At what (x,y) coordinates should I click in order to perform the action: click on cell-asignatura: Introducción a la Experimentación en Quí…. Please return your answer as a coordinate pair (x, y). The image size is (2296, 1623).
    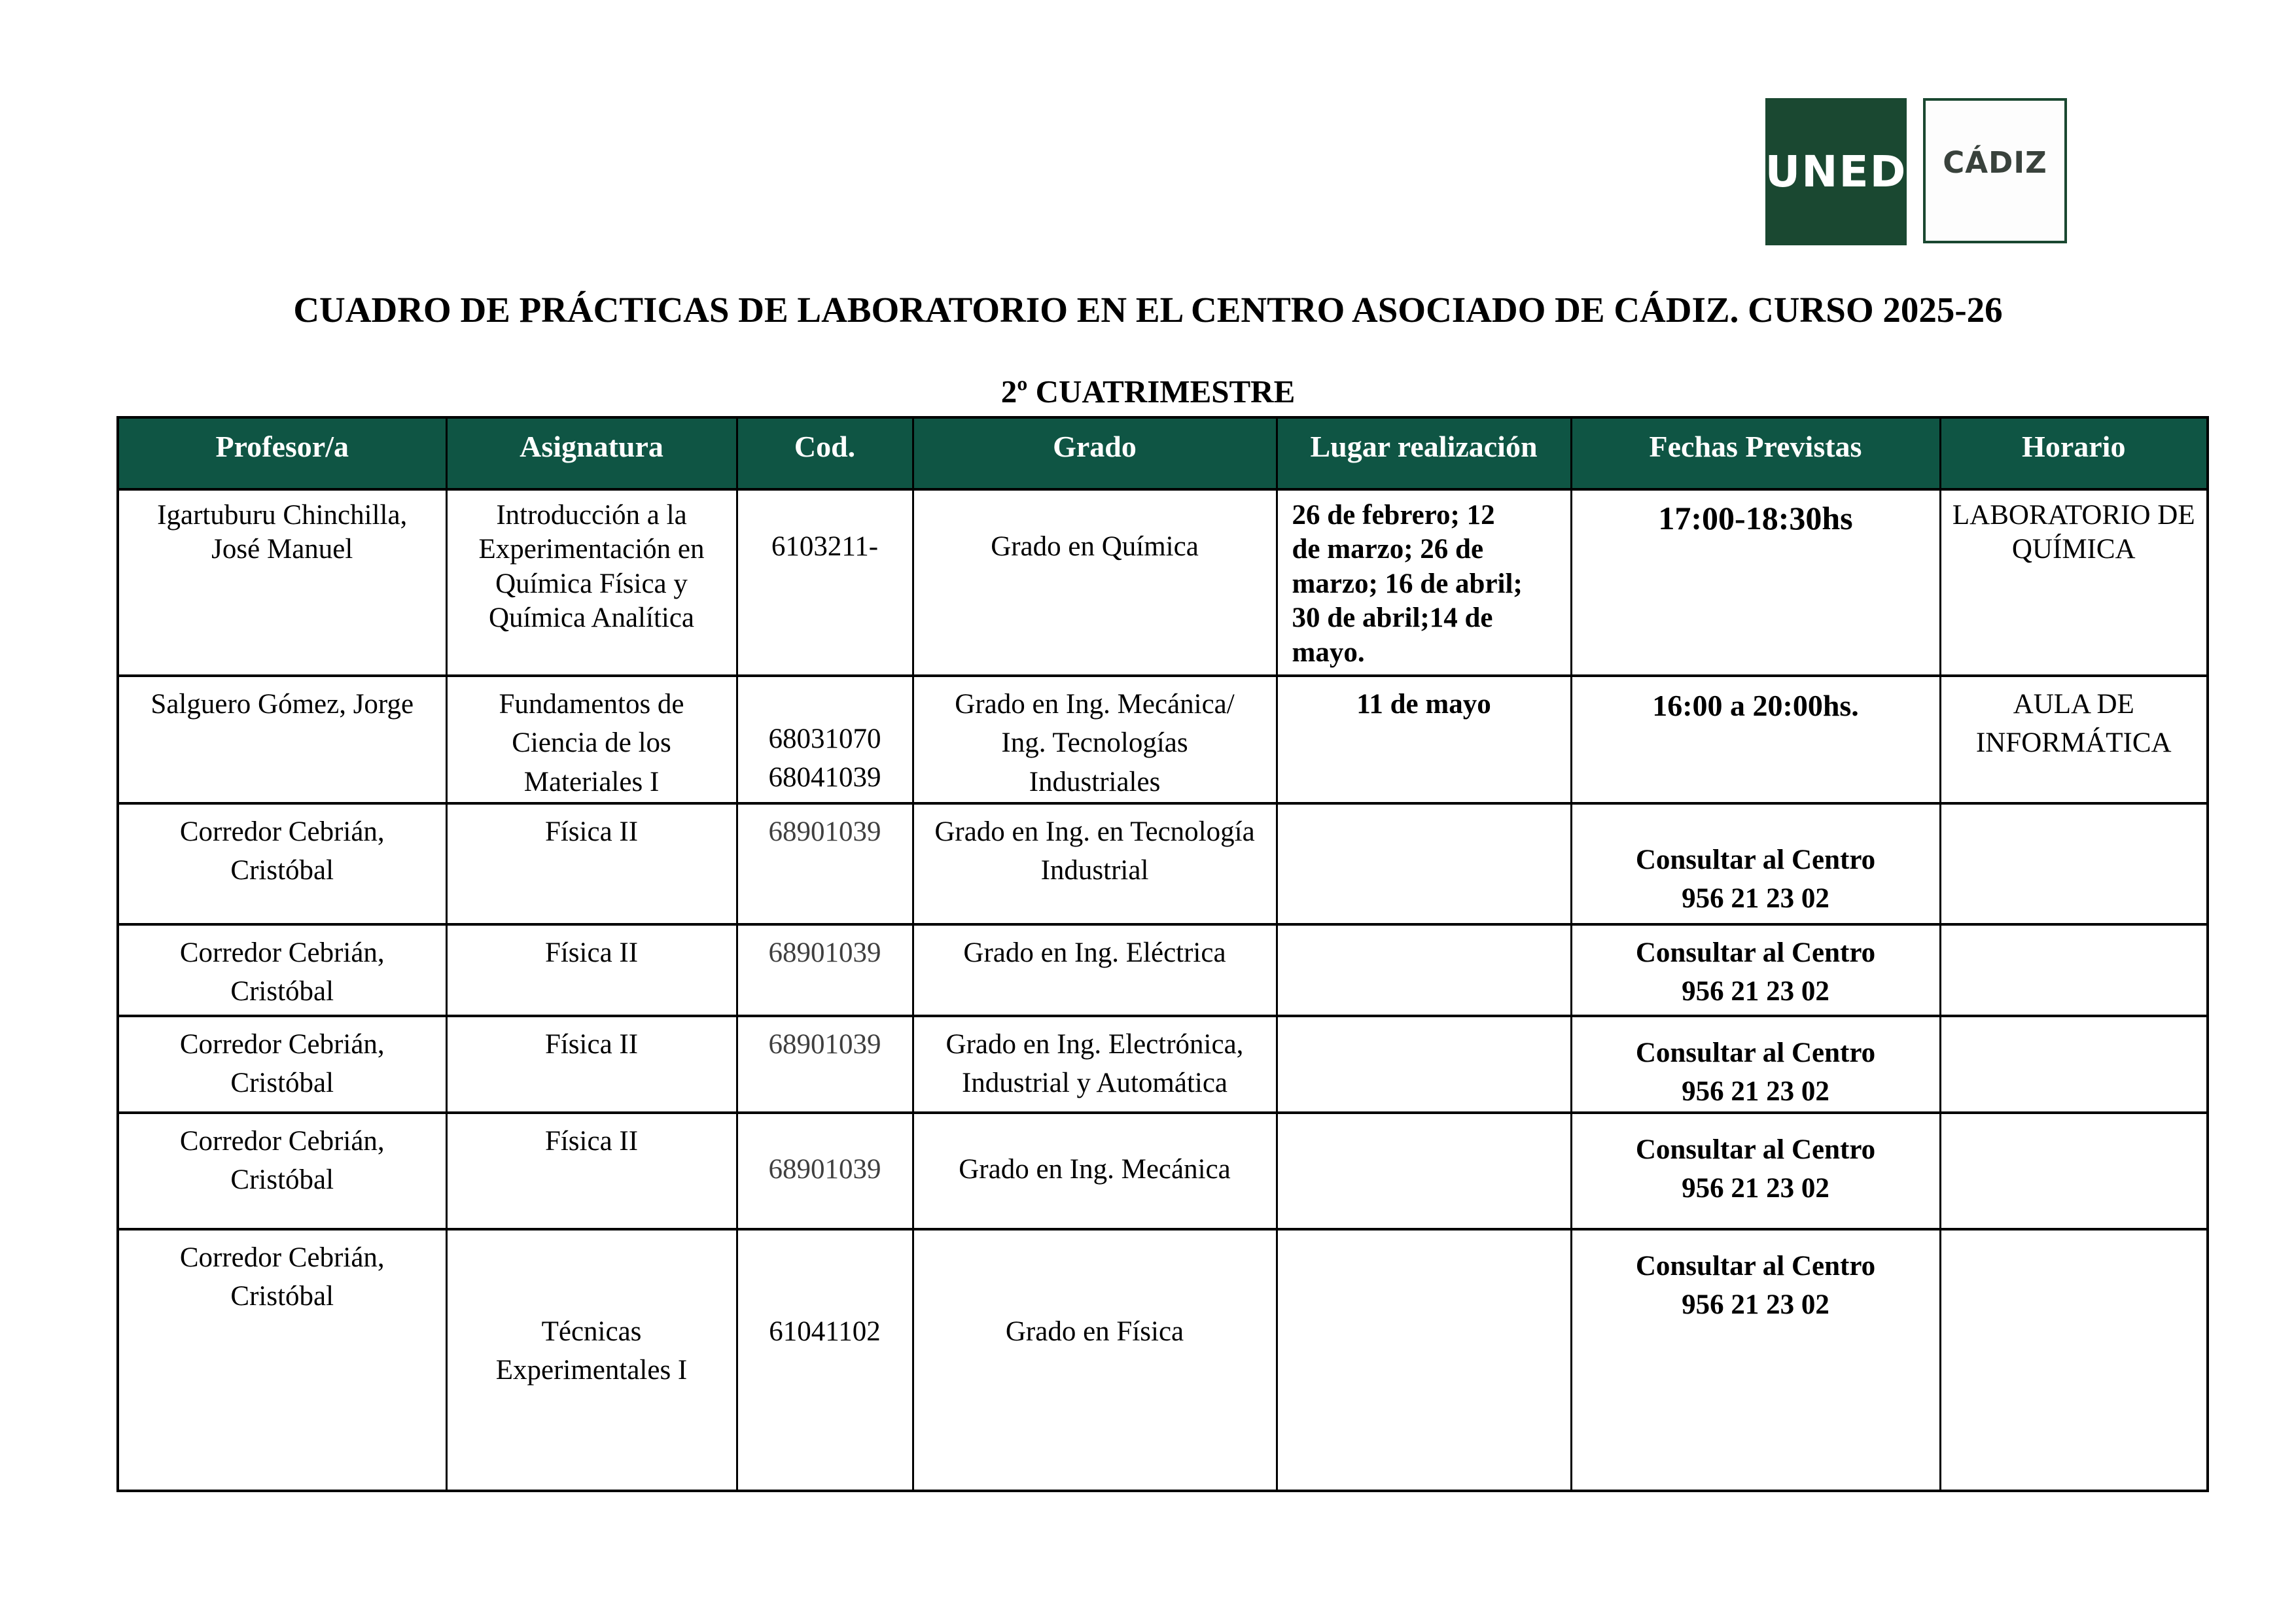
    Looking at the image, I should click on (591, 582).